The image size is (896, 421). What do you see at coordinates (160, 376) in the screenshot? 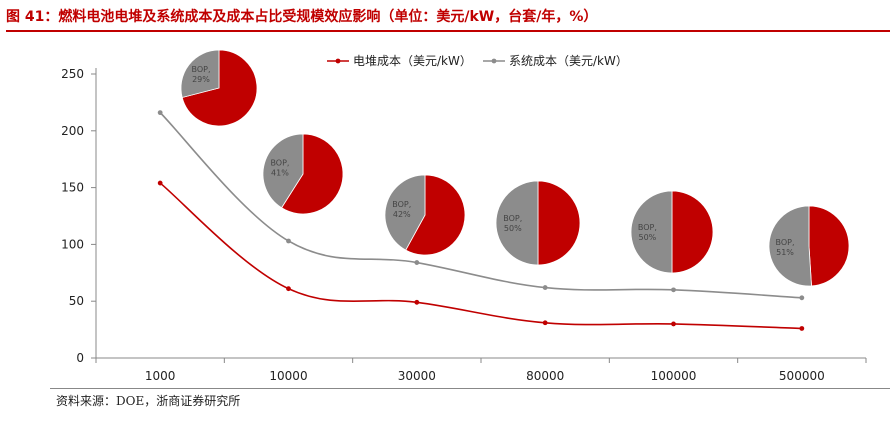
I see `x-tick-label: 1000` at bounding box center [160, 376].